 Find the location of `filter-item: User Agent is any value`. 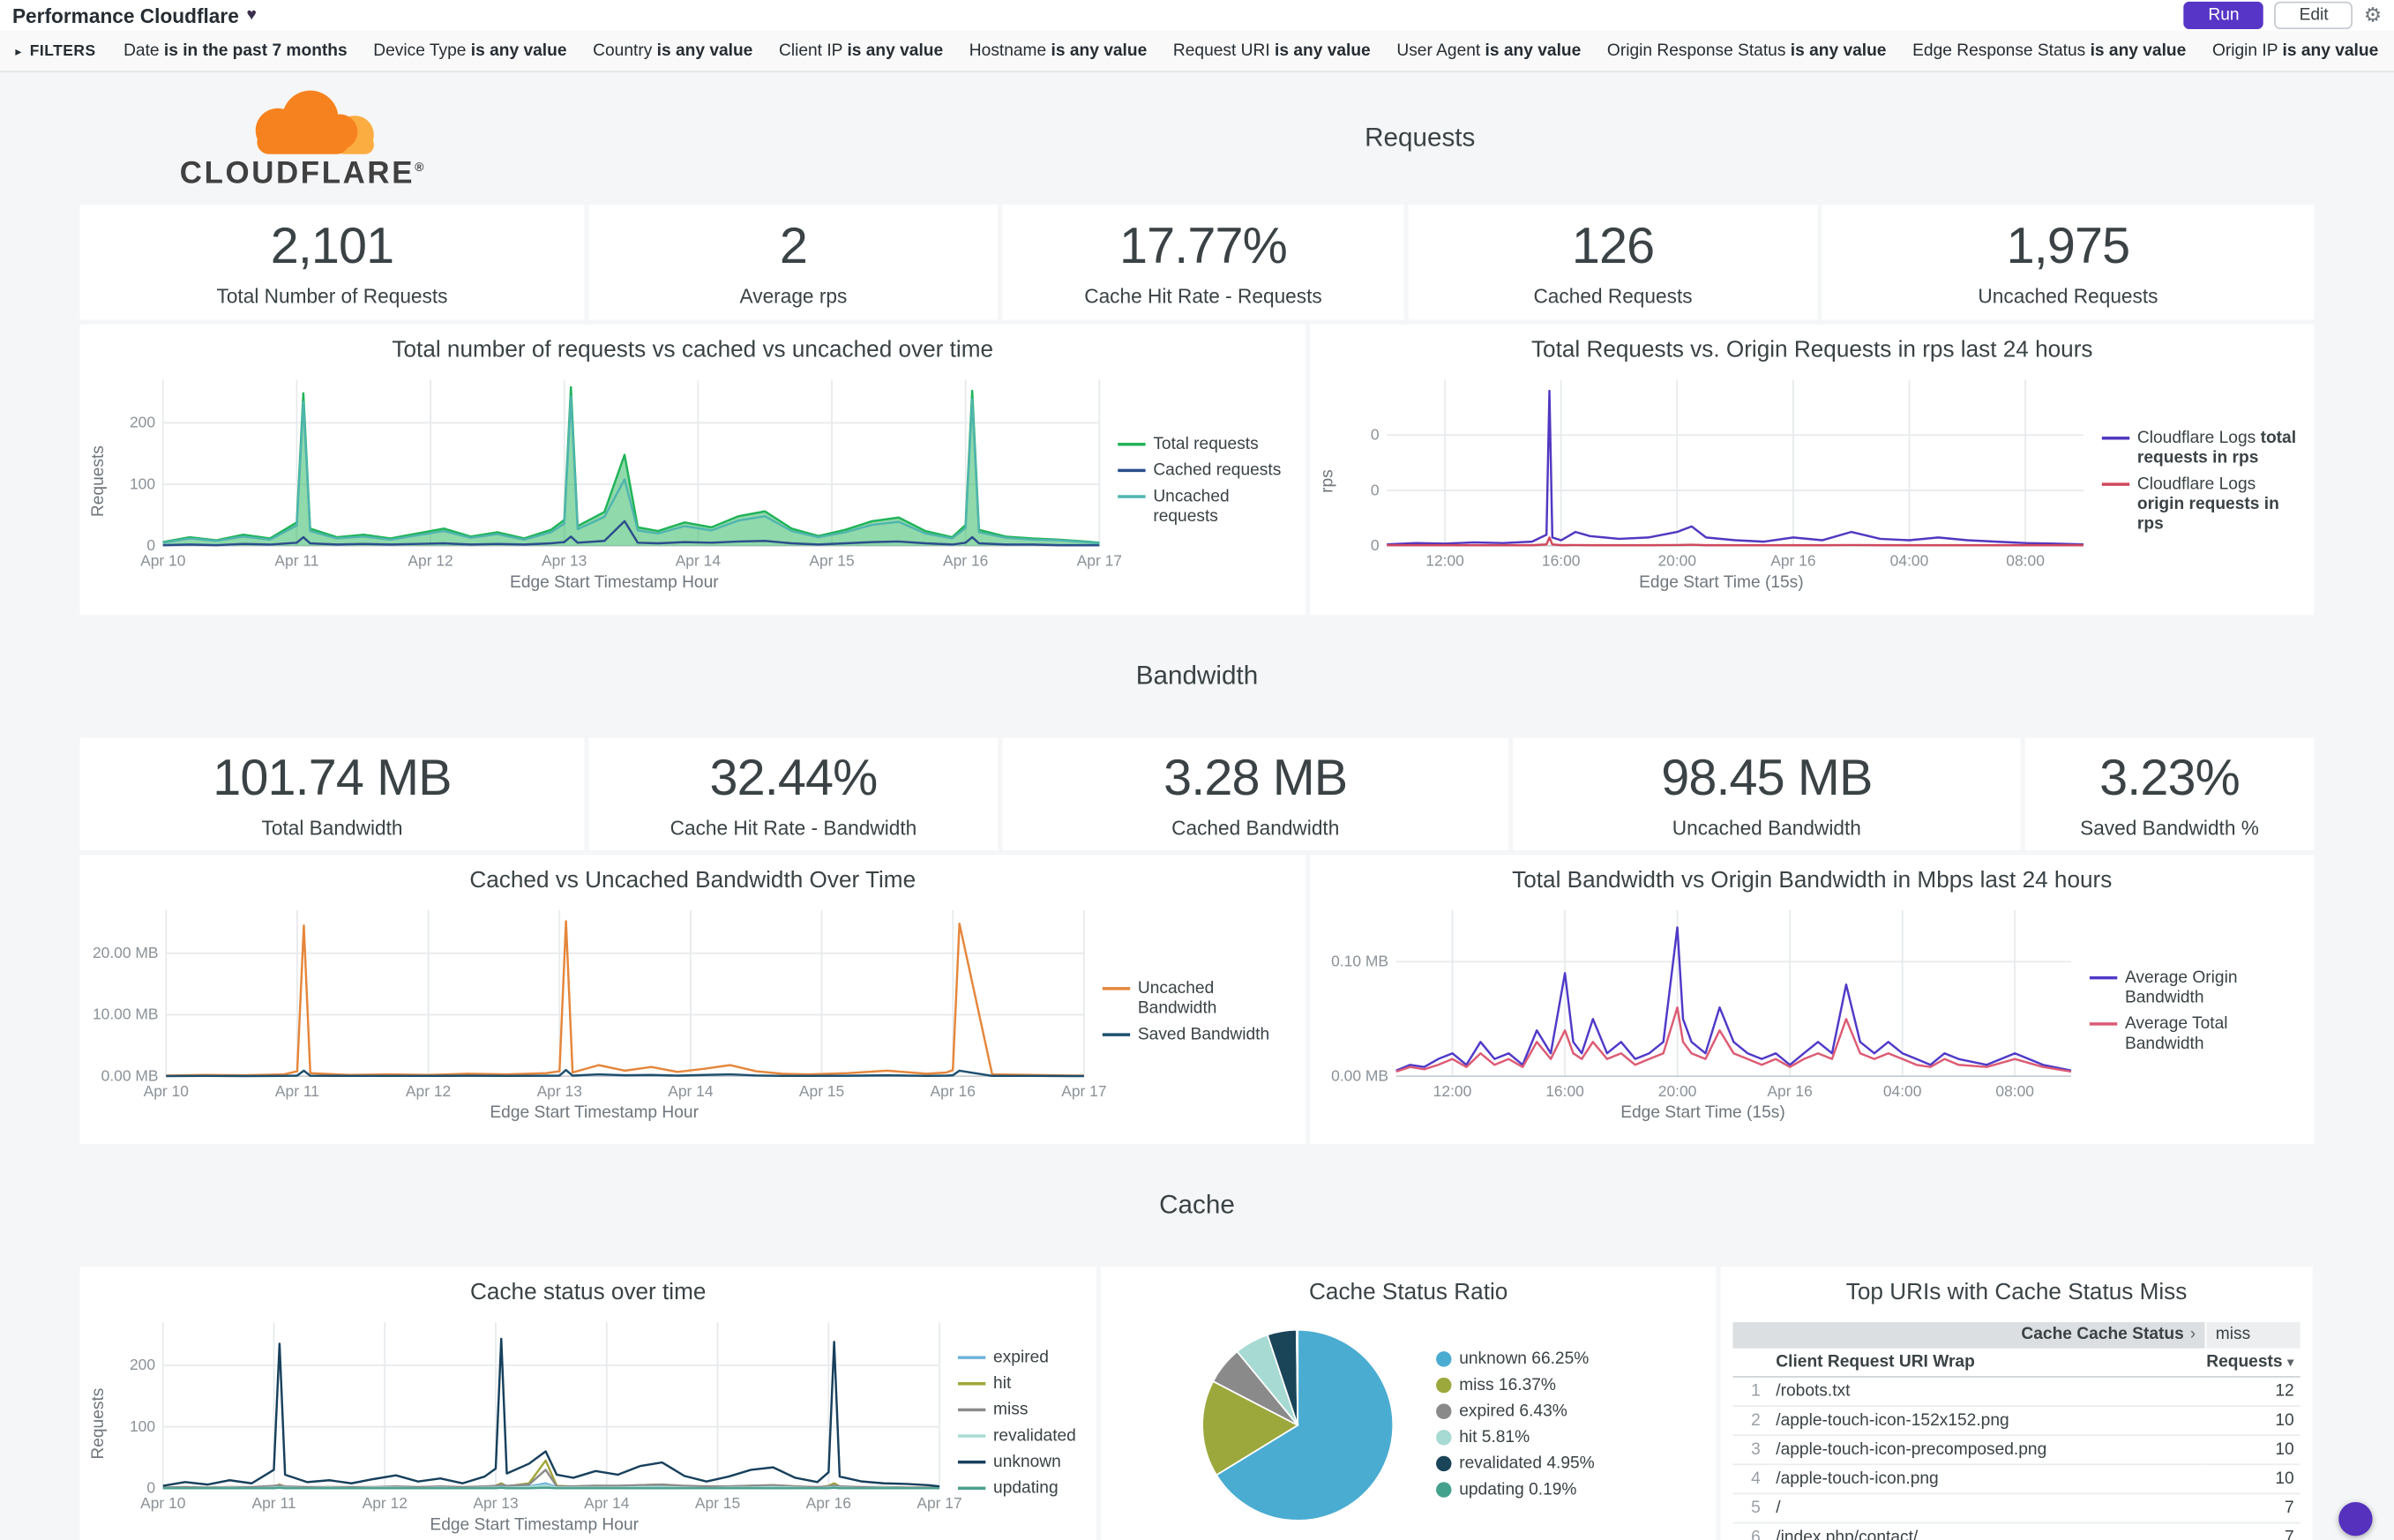

filter-item: User Agent is any value is located at coordinates (1489, 50).